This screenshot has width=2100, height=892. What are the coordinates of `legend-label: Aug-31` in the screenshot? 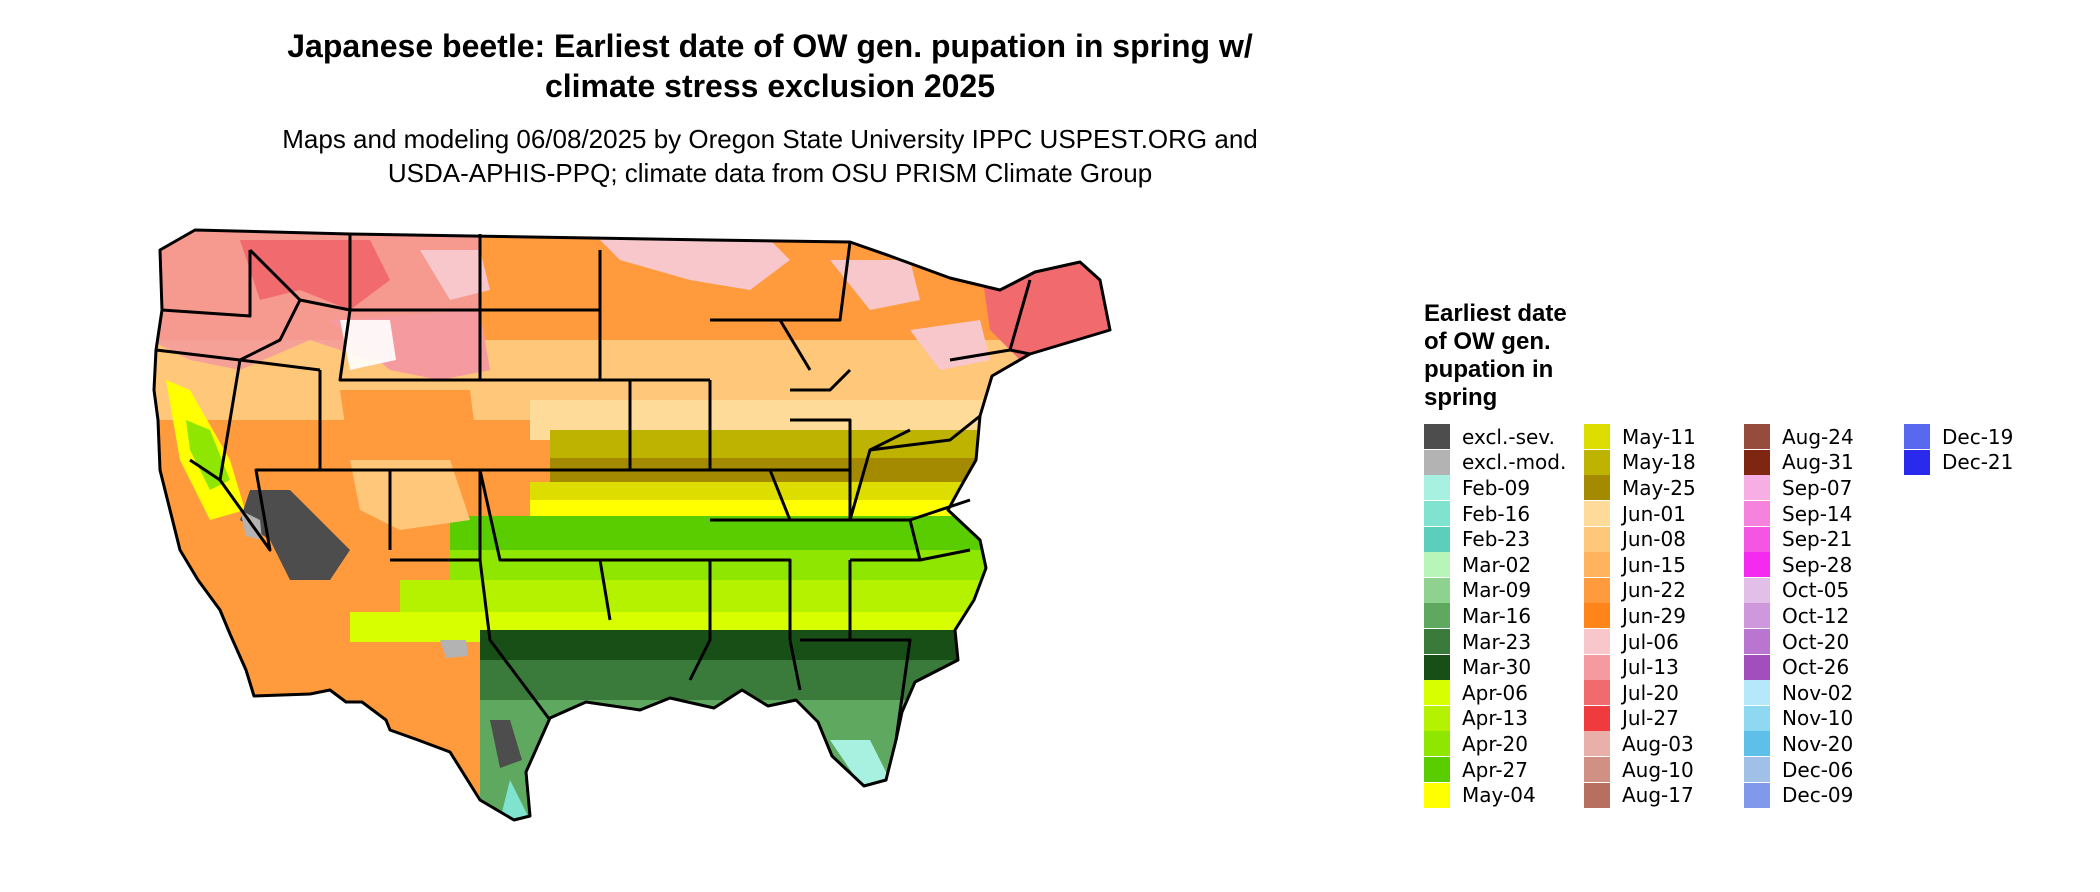 It's located at (1818, 462).